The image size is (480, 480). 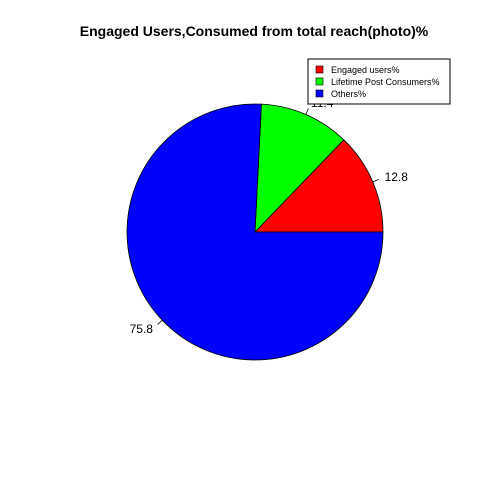 What do you see at coordinates (142, 329) in the screenshot?
I see `pie-slice-label-others: 75.8` at bounding box center [142, 329].